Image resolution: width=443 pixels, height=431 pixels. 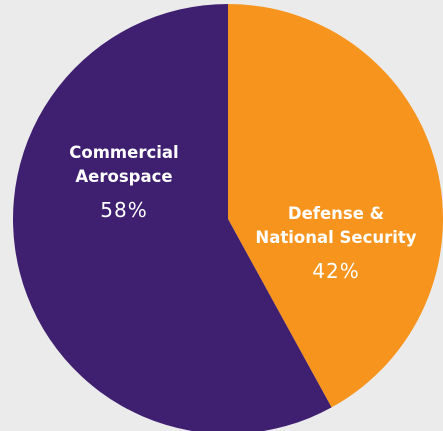 What do you see at coordinates (123, 176) in the screenshot?
I see `slice-label-commercial-aerospace-line2: Aerospace` at bounding box center [123, 176].